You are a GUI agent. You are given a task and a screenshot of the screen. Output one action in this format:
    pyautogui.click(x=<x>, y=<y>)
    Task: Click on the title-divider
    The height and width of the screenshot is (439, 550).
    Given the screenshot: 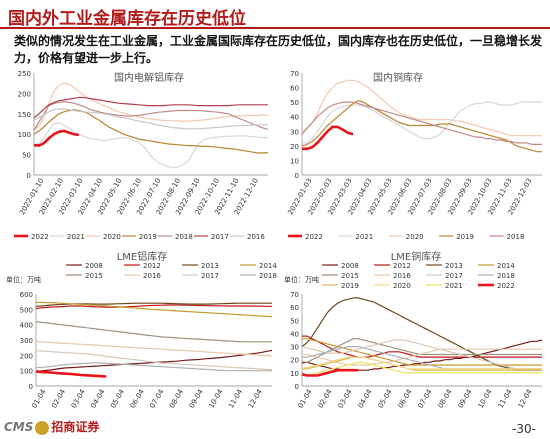 What is the action you would take?
    pyautogui.click(x=275, y=28)
    